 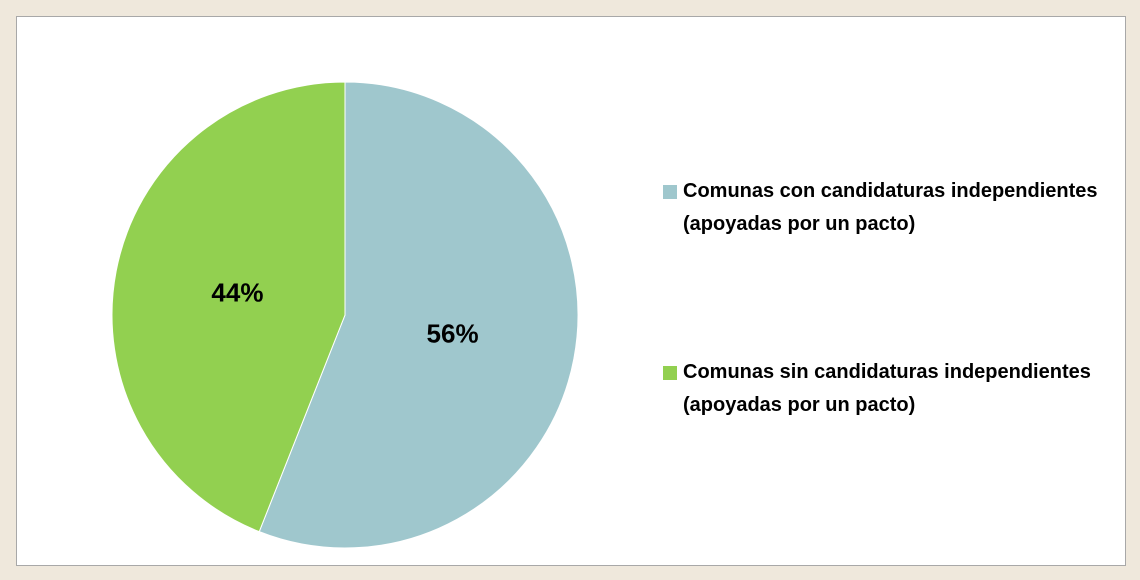 What do you see at coordinates (237, 292) in the screenshot?
I see `slice-label: 44%` at bounding box center [237, 292].